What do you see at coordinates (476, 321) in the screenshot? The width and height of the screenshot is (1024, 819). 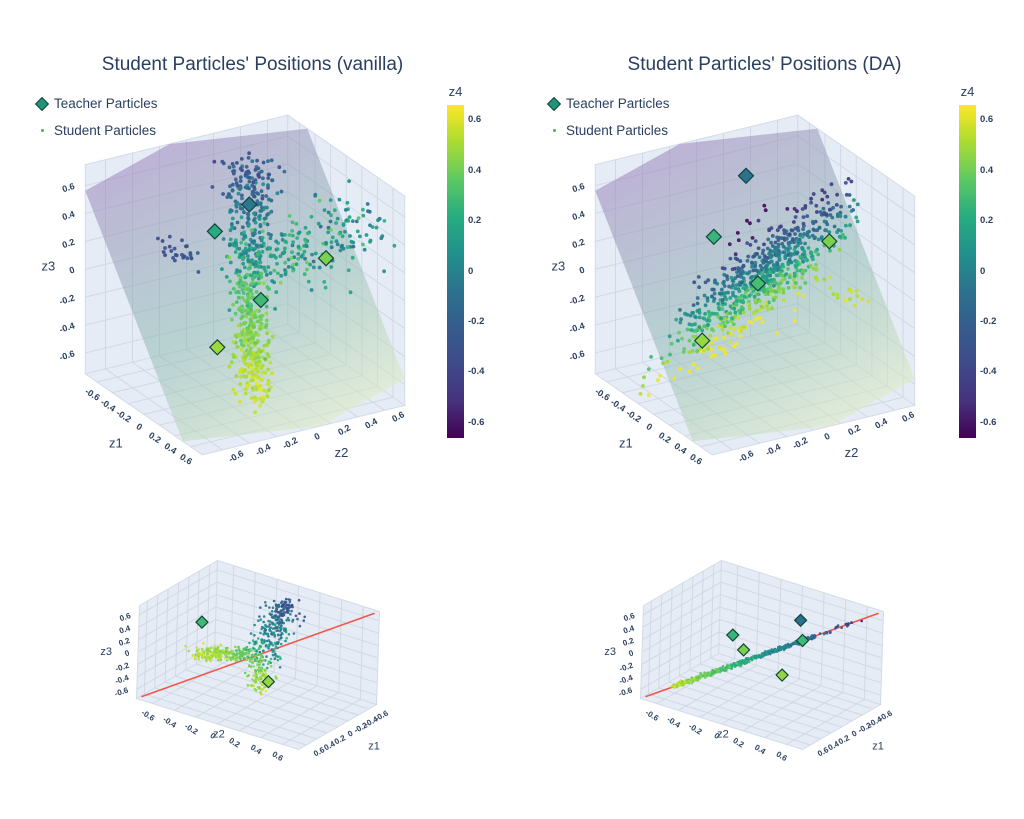 I see `colorbar-tick: -0.2` at bounding box center [476, 321].